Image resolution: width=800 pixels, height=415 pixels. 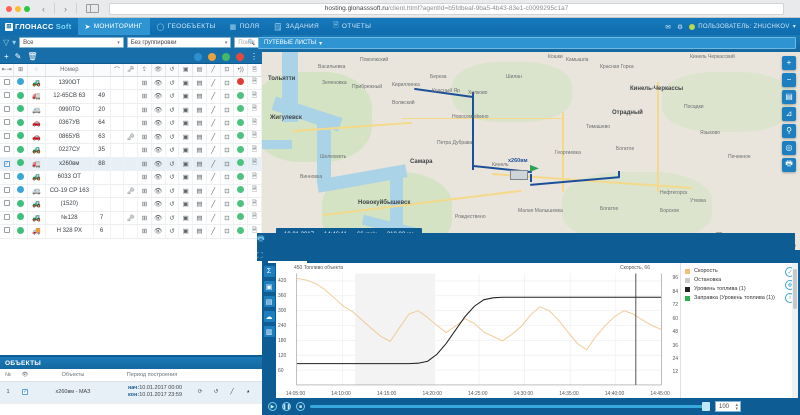 What do you see at coordinates (179, 42) in the screenshot?
I see `grouping-select: Без группировки ▾` at bounding box center [179, 42].